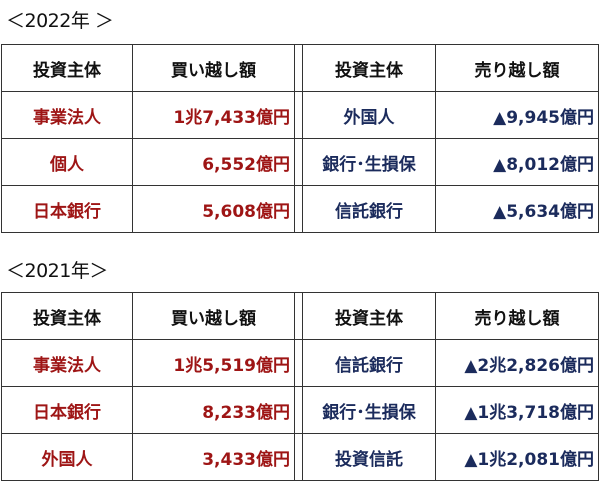 Image resolution: width=600 pixels, height=486 pixels. I want to click on buy-amount: 5,608億円, so click(213, 209).